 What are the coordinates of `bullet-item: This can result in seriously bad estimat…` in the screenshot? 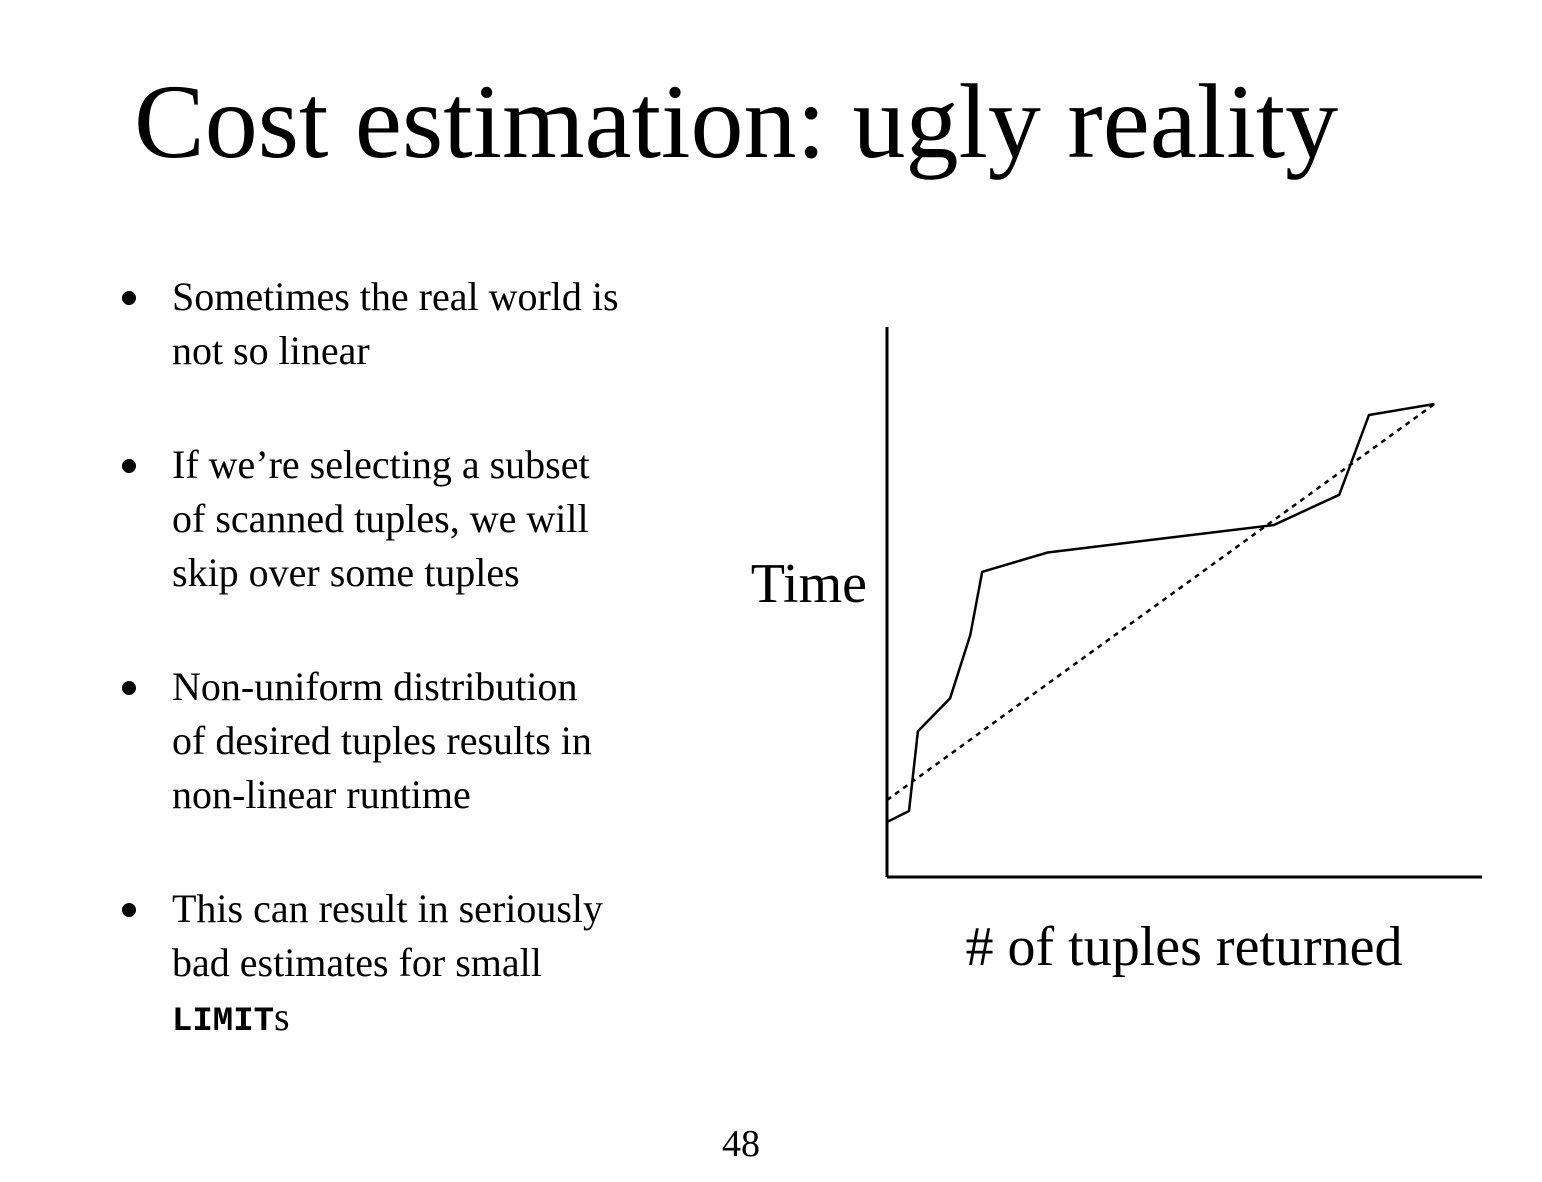 It's located at (418, 965).